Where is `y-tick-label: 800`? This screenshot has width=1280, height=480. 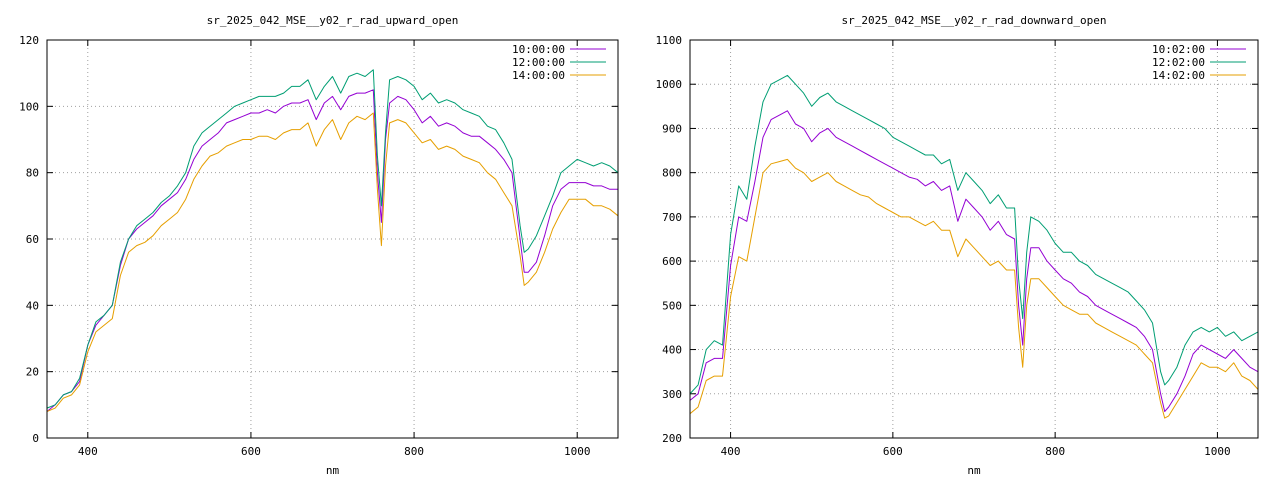
y-tick-label: 800 is located at coordinates (672, 173).